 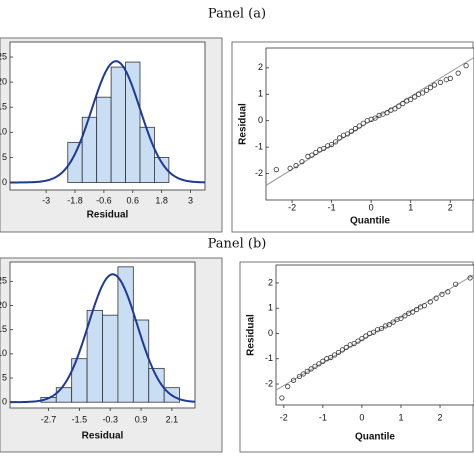 What do you see at coordinates (237, 244) in the screenshot?
I see `panel-title: Panel (b)` at bounding box center [237, 244].